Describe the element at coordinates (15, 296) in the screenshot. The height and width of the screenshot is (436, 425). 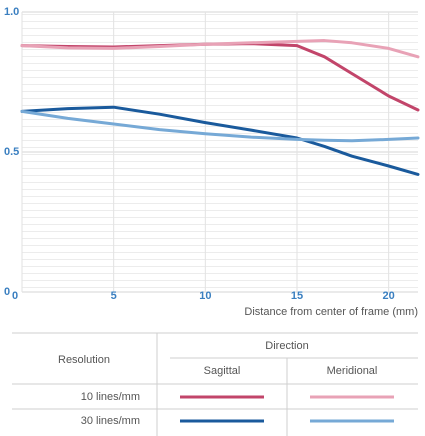
I see `x-tick-label: 0` at that location.